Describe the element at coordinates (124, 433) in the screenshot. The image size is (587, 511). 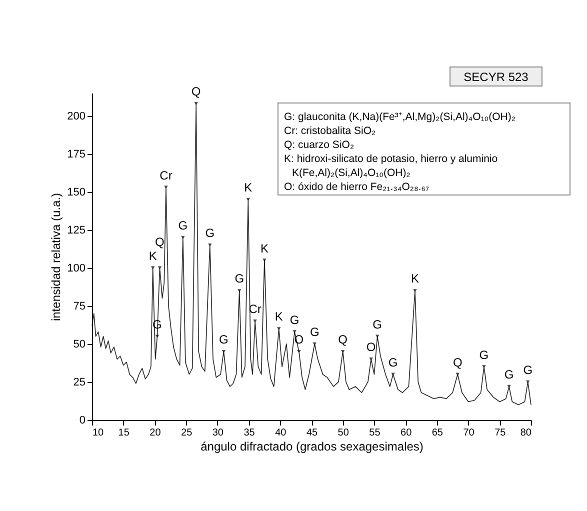
I see `x-tick-label: 15` at that location.